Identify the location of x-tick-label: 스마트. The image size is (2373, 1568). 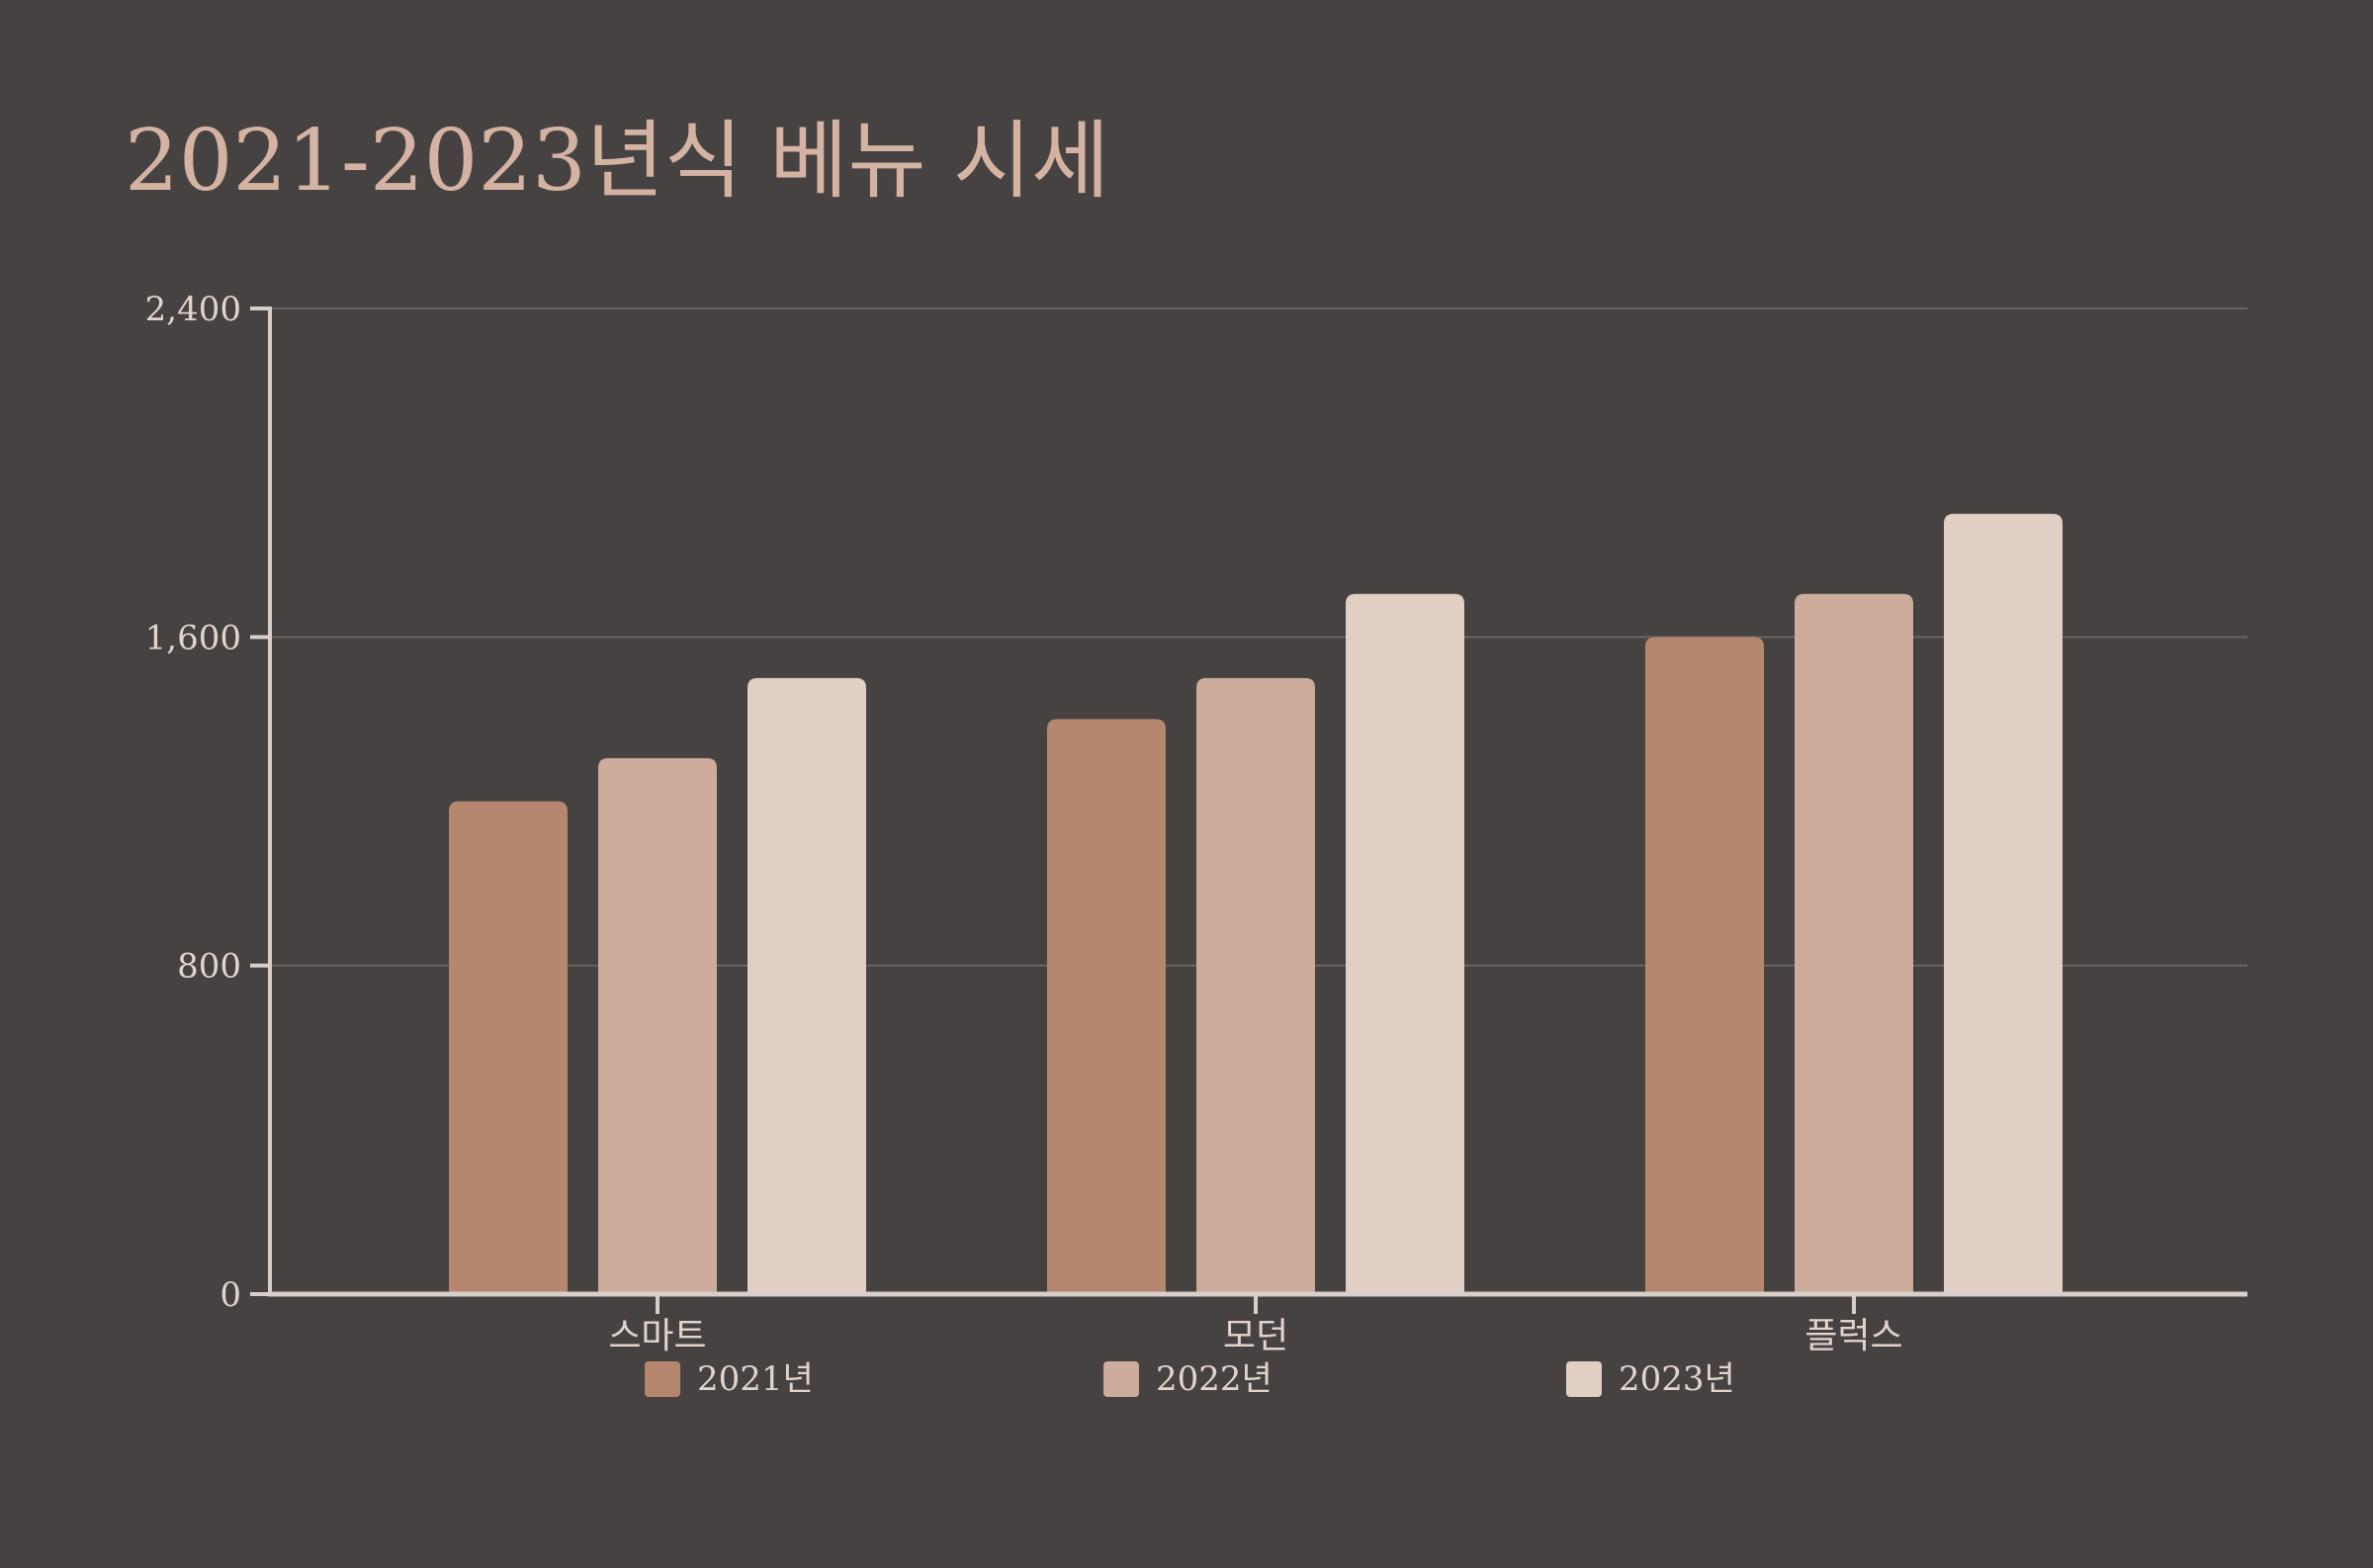
(657, 1336).